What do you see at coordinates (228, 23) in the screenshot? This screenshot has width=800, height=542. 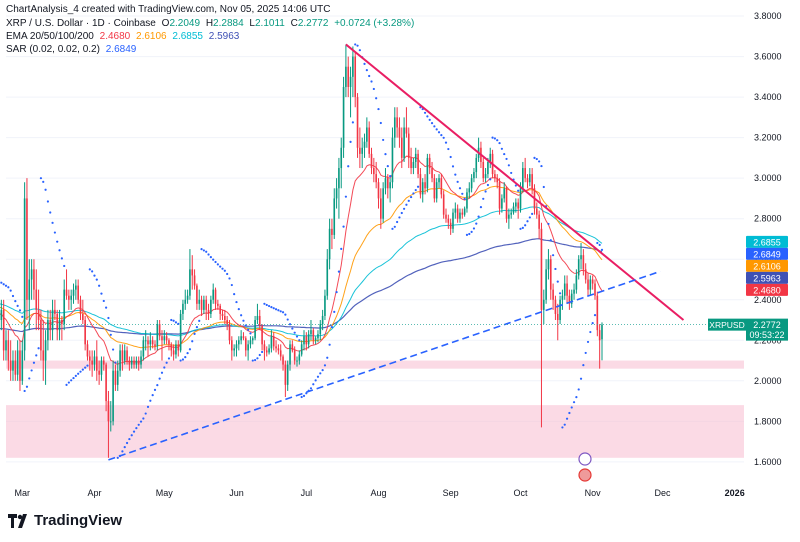 I see `ohlc-high: 2.2884` at bounding box center [228, 23].